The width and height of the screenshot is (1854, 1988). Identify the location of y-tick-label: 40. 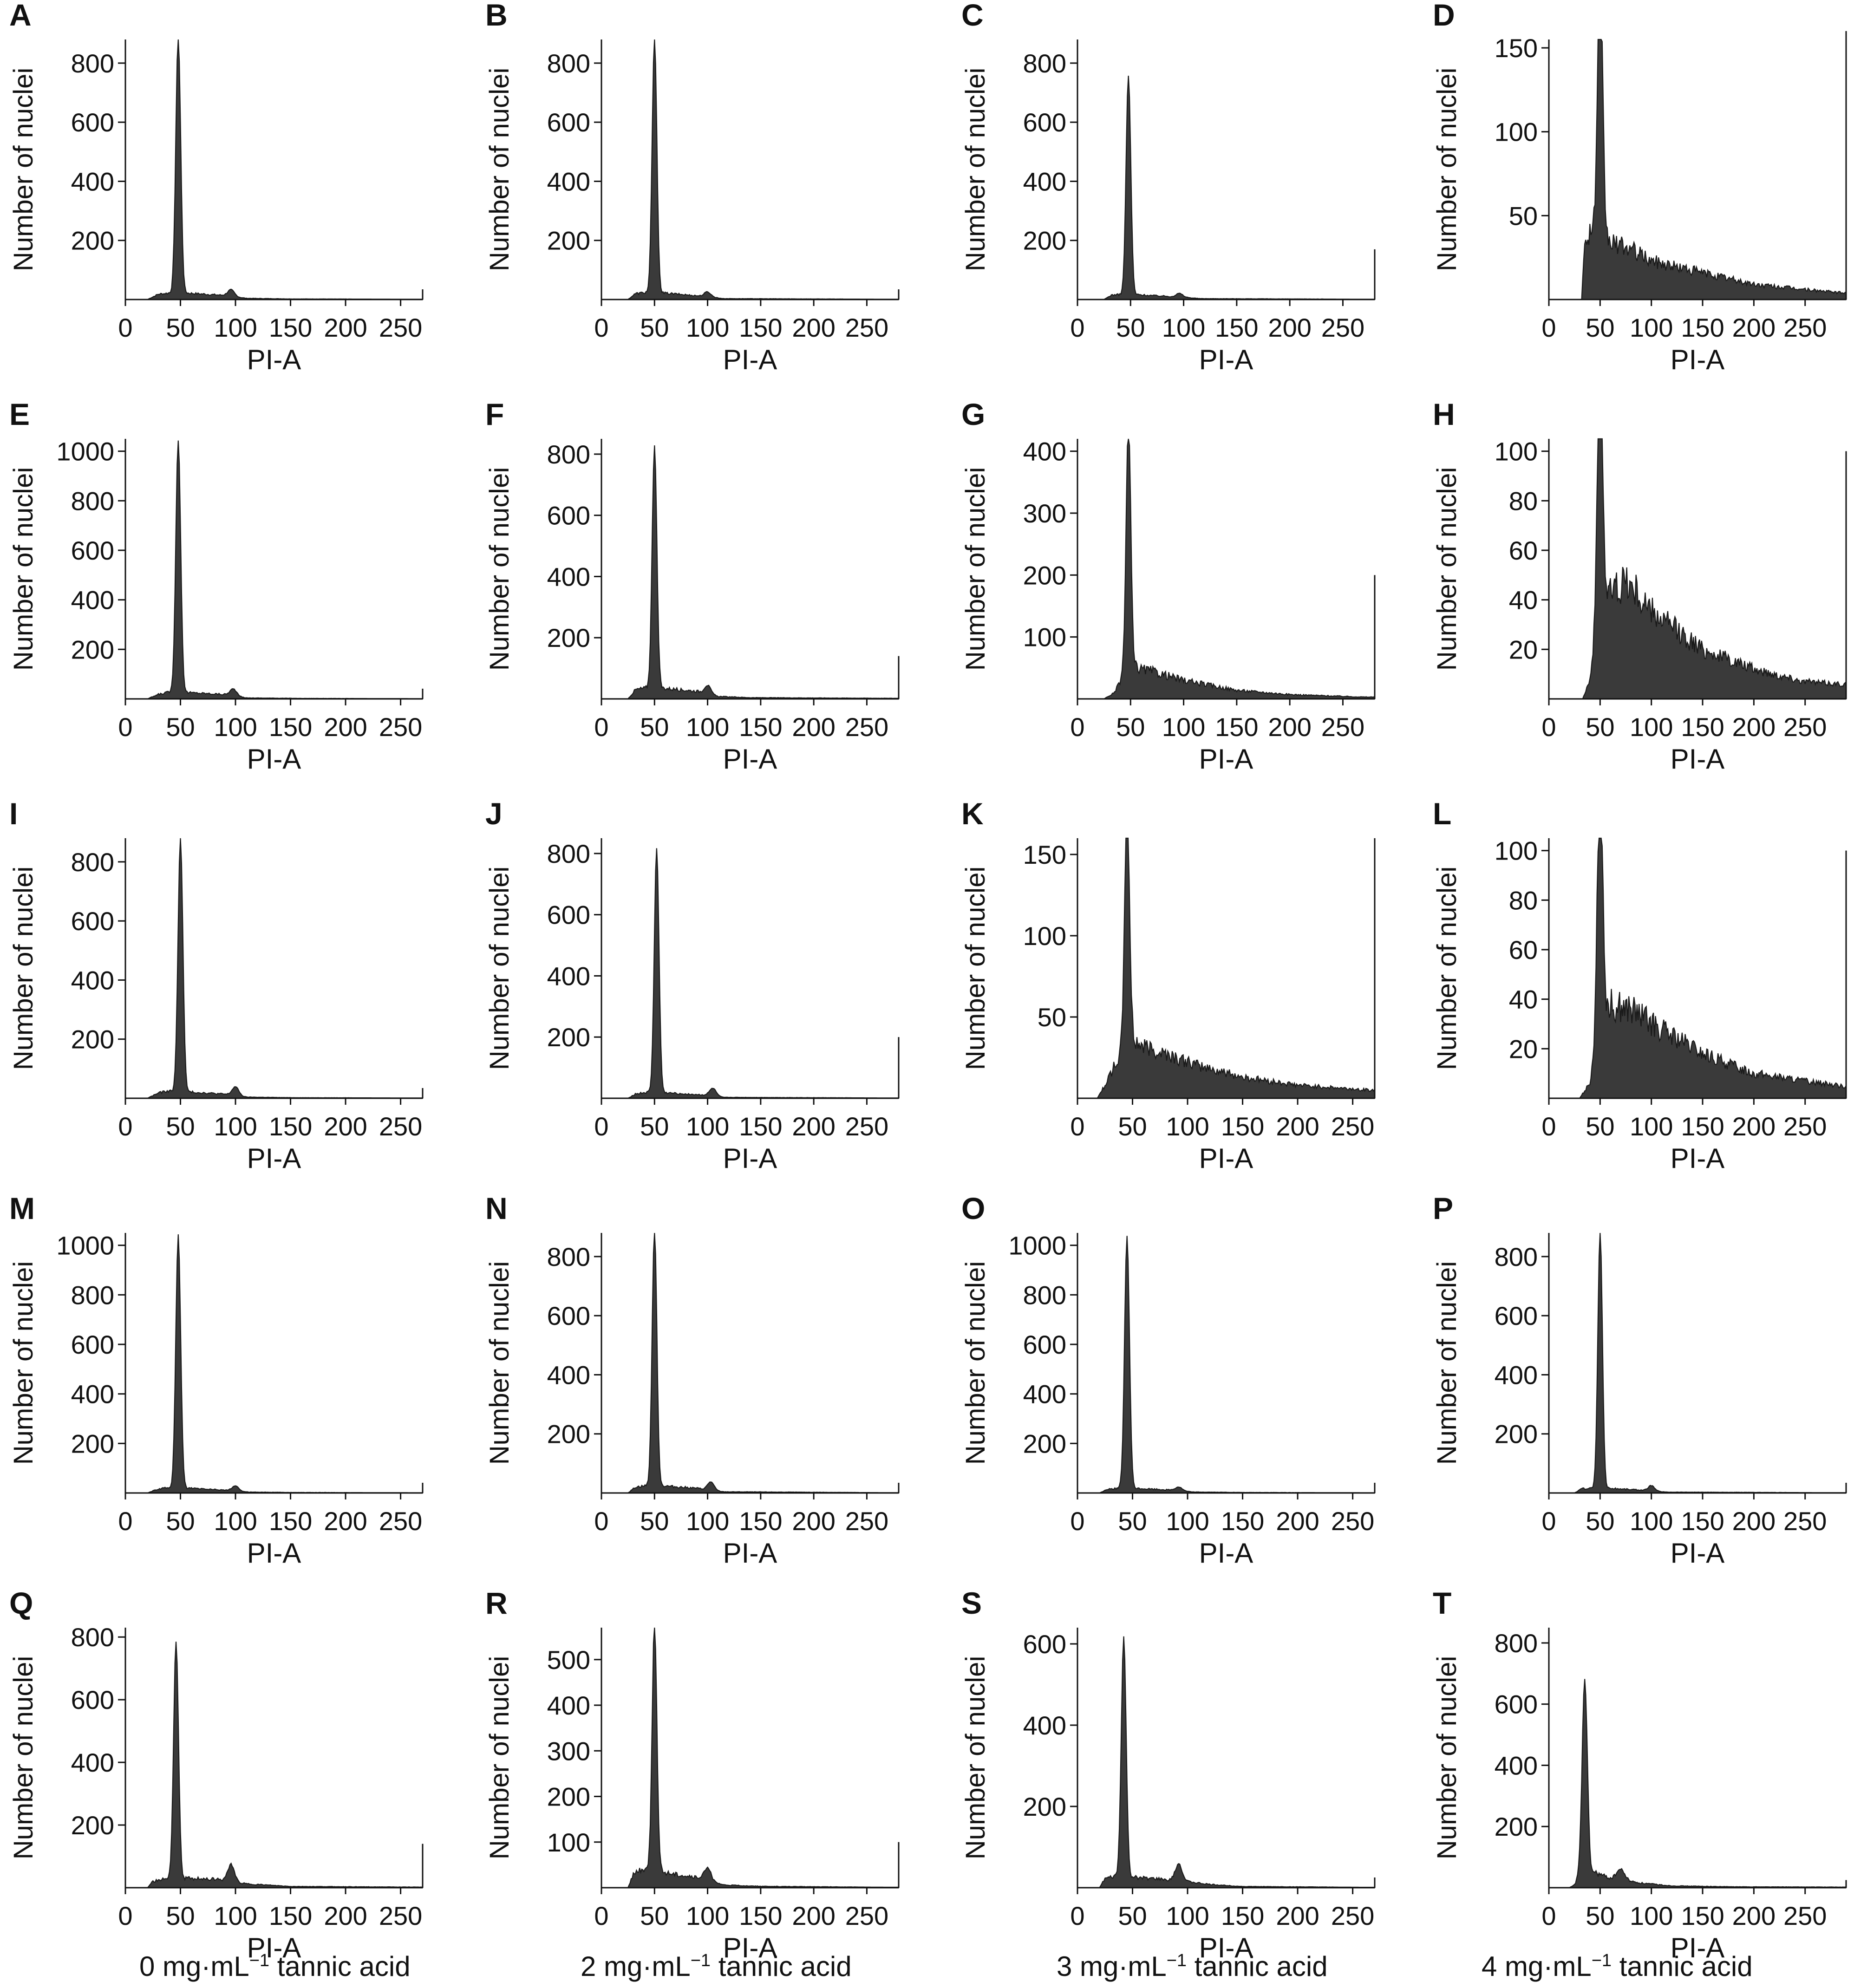
(1523, 999).